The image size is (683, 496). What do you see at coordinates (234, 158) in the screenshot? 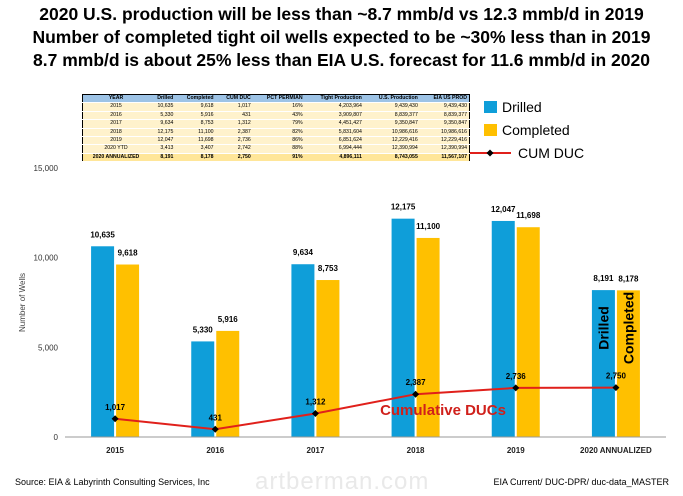
I see `table-cell: 2,750` at bounding box center [234, 158].